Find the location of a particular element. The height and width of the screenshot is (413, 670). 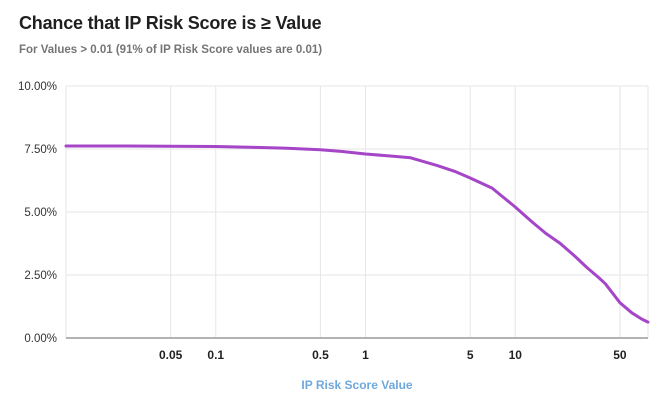

chart-title: Chance that IP Risk Score is ≥ Value is located at coordinates (170, 23).